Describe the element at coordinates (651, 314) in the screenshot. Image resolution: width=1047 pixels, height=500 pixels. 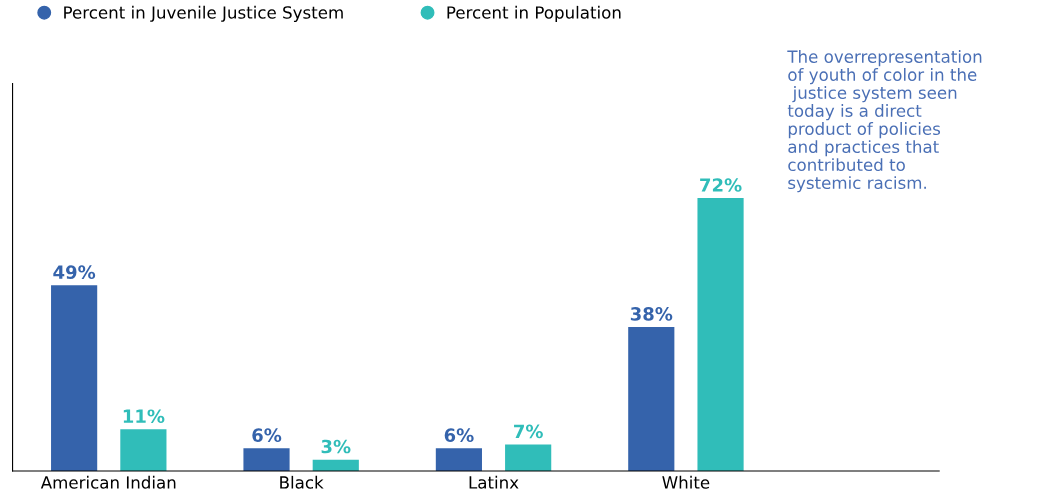
I see `data-label: 38%` at that location.